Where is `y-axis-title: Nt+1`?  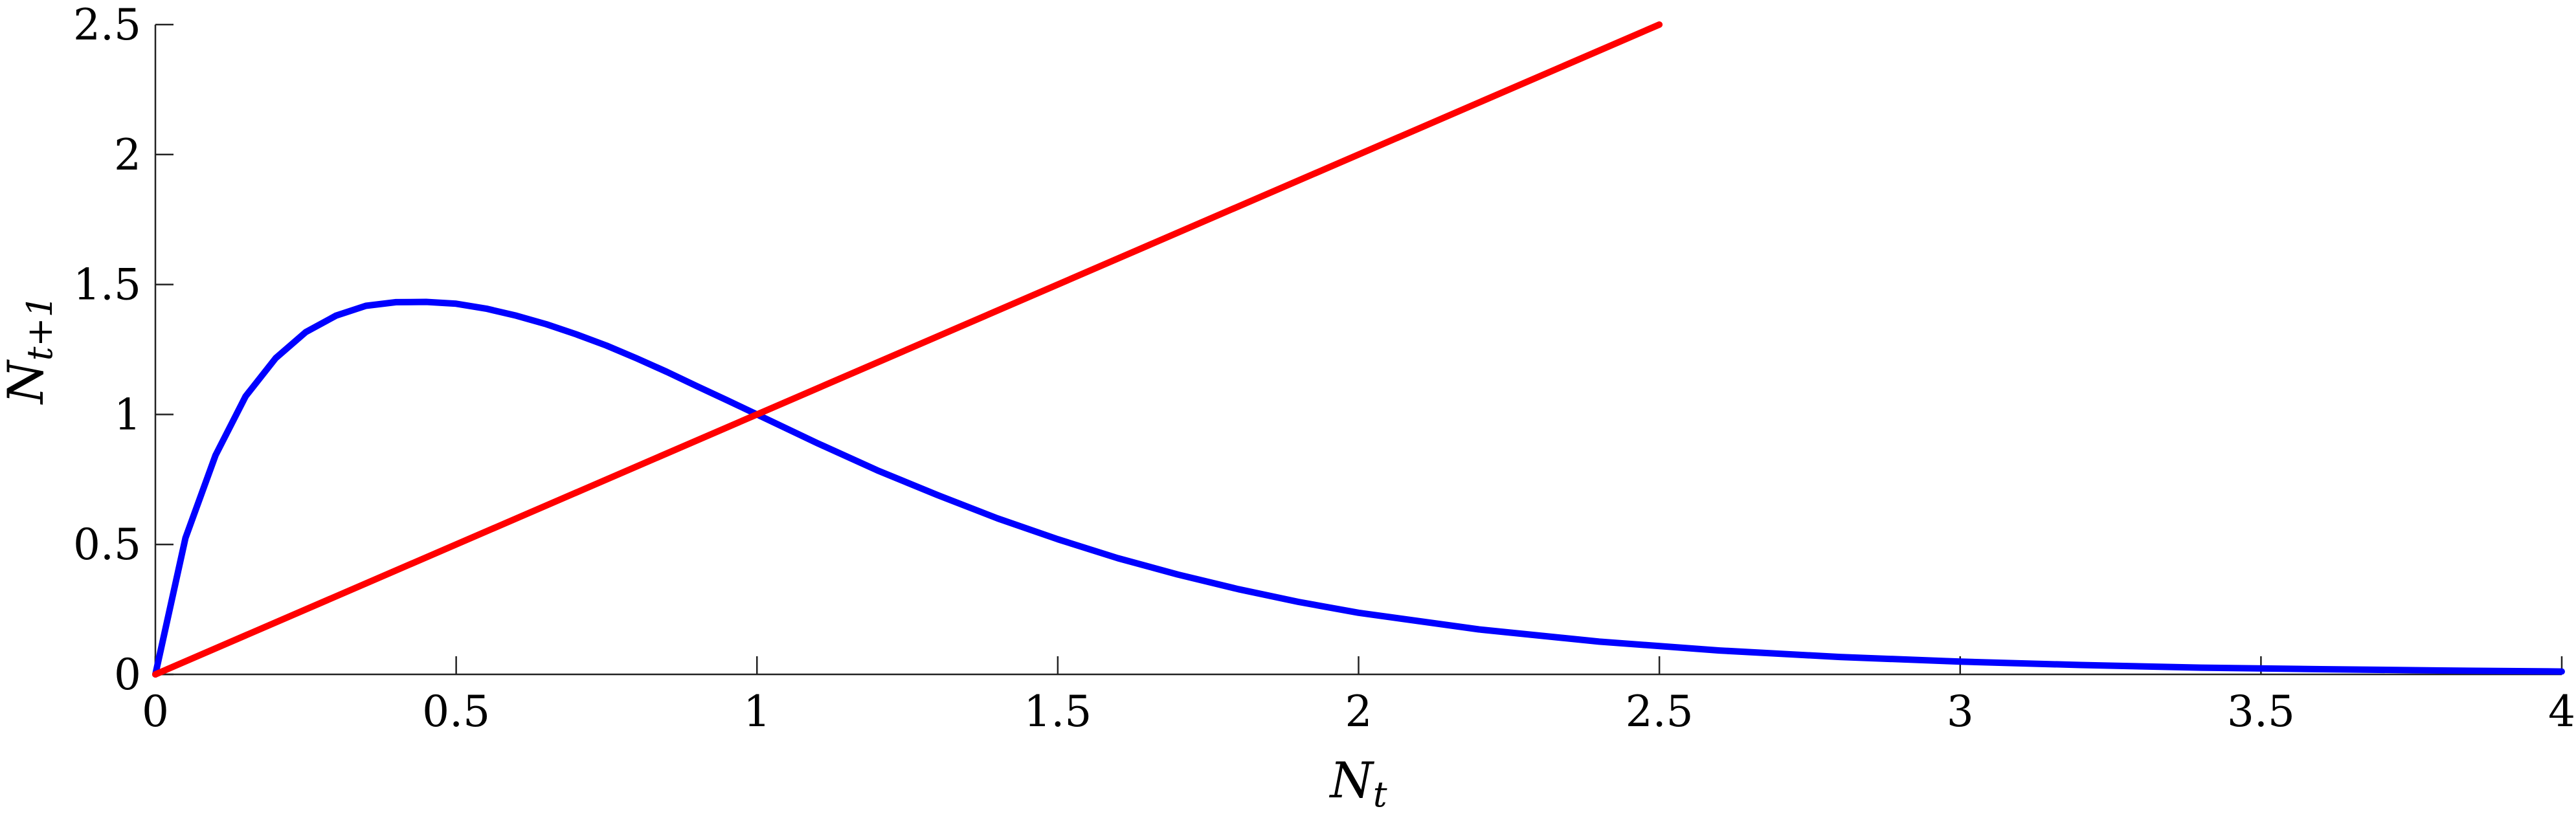
y-axis-title: Nt+1 is located at coordinates (30, 350).